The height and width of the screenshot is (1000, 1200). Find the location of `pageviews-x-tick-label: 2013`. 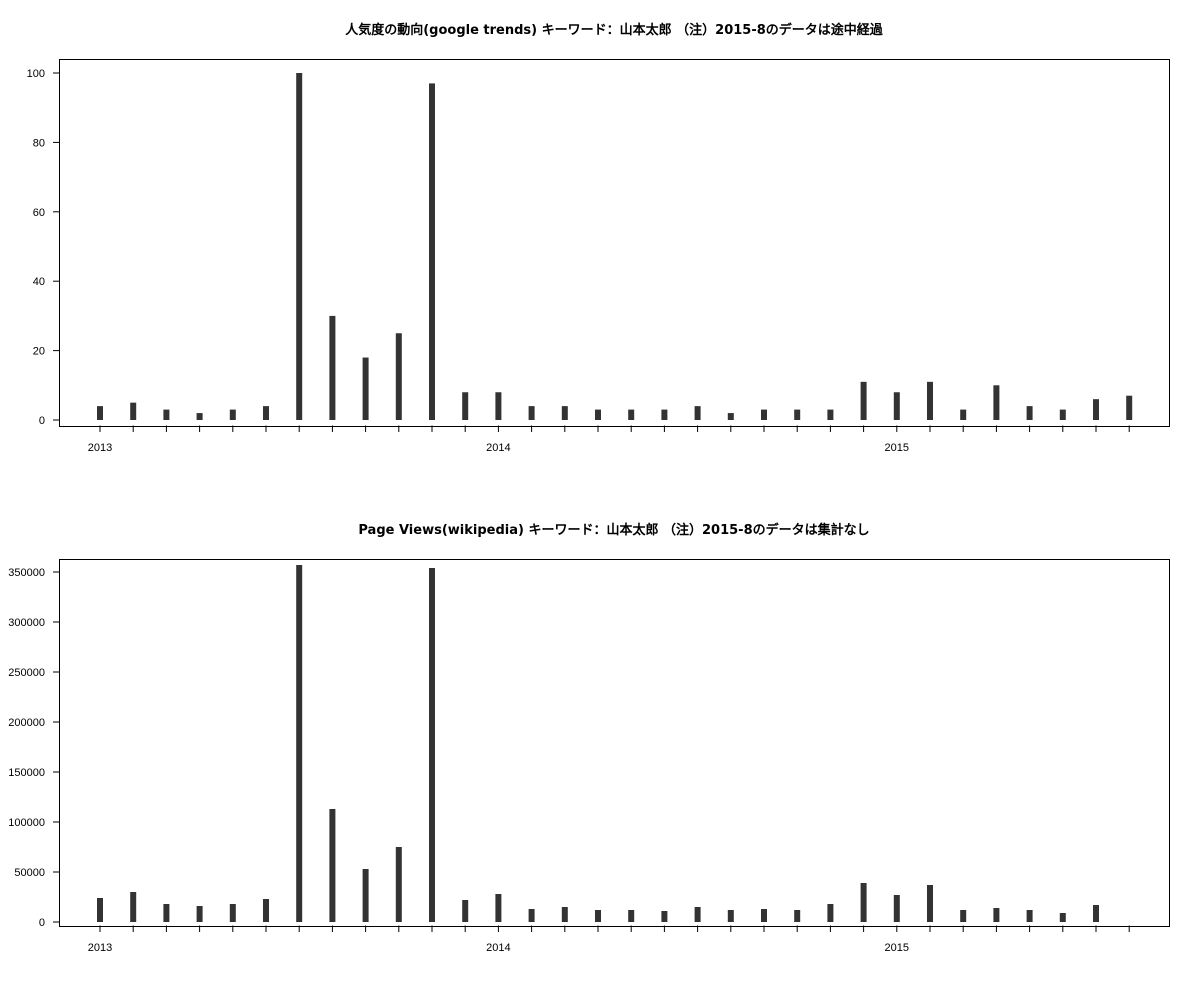

pageviews-x-tick-label: 2013 is located at coordinates (100, 948).